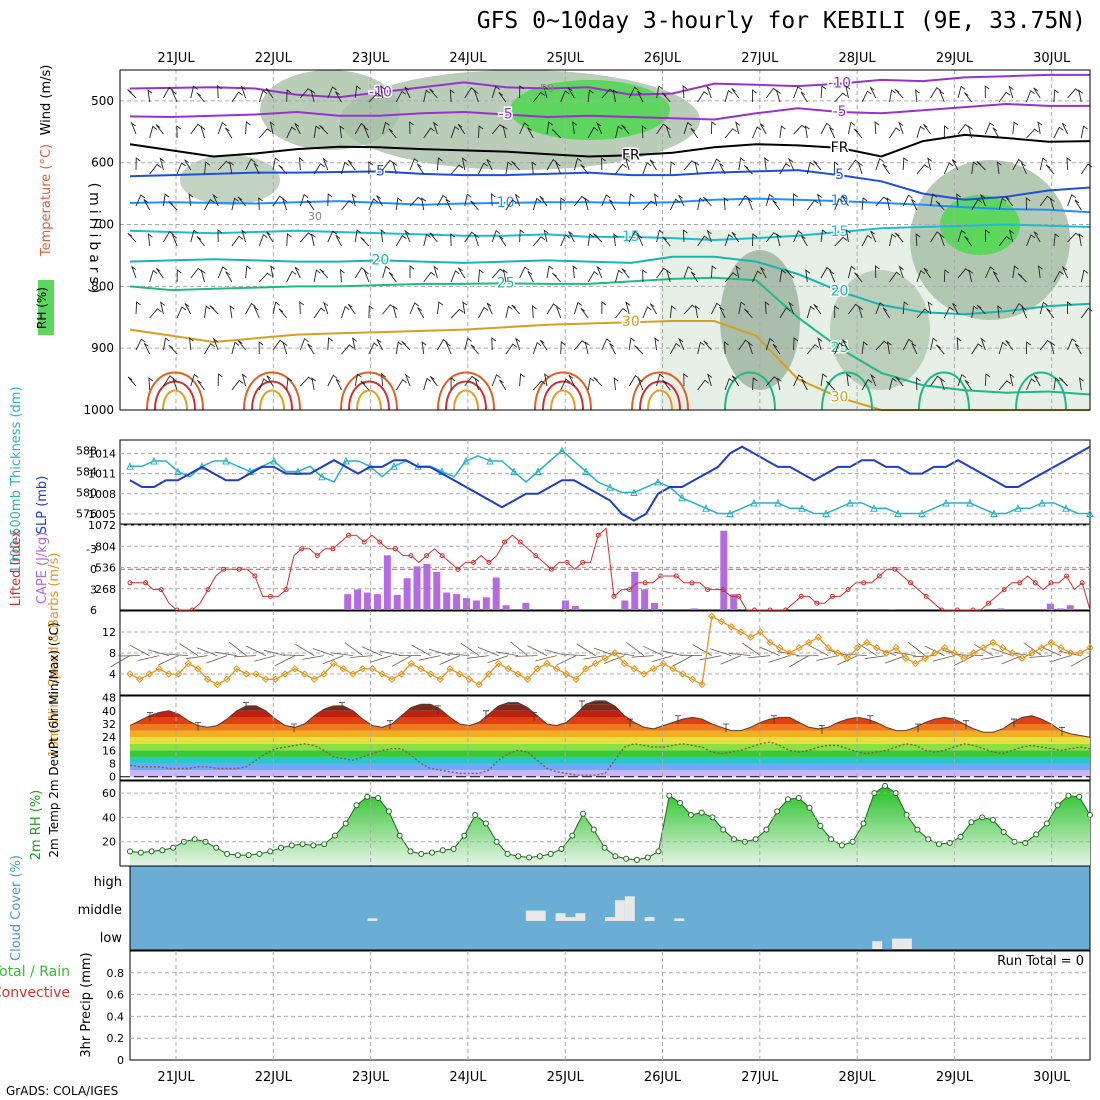 Image resolution: width=1100 pixels, height=1100 pixels. What do you see at coordinates (105, 546) in the screenshot?
I see `cape-tick-label: 804` at bounding box center [105, 546].